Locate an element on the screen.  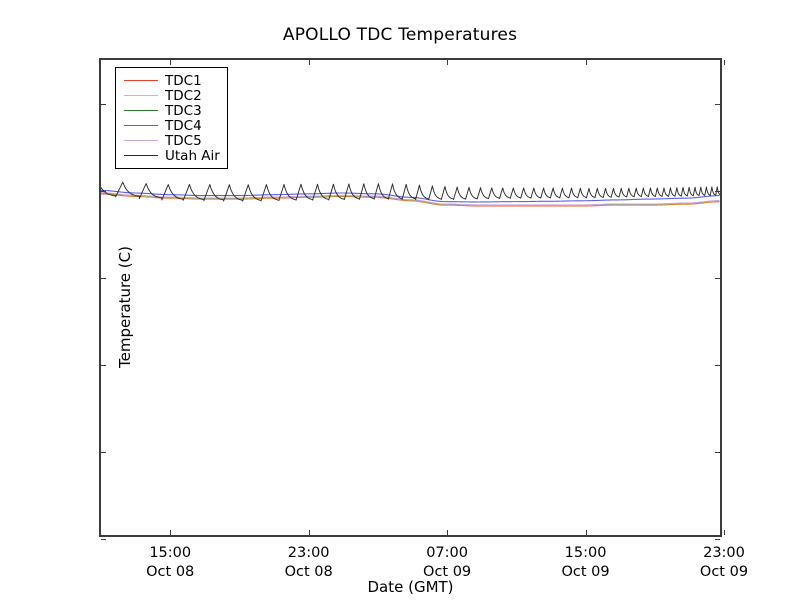
x-axis-label: Date (GMT) is located at coordinates (410, 587).